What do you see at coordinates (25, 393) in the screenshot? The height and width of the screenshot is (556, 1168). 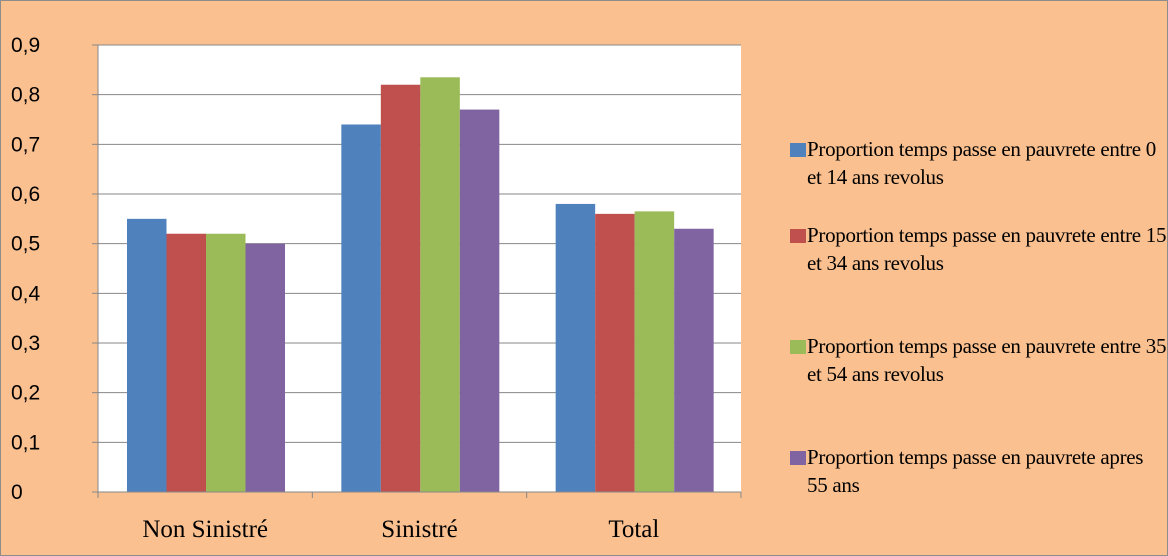 I see `y-tick-label: 0,2` at bounding box center [25, 393].